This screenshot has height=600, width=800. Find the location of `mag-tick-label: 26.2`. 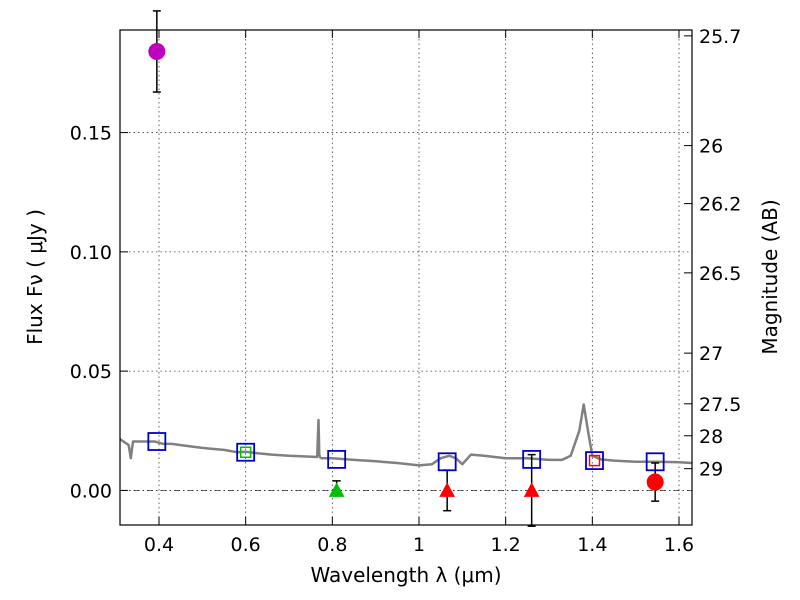

mag-tick-label: 26.2 is located at coordinates (720, 205).